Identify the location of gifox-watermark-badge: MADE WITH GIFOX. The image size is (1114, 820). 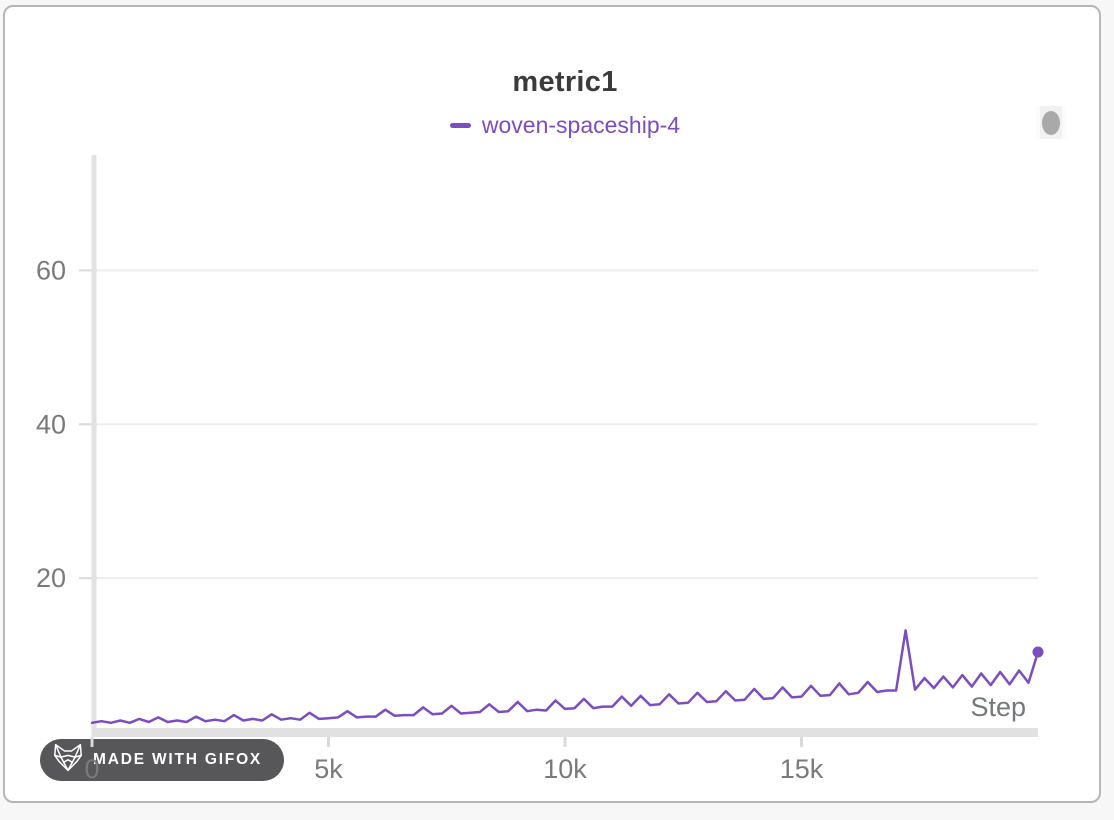
(162, 760).